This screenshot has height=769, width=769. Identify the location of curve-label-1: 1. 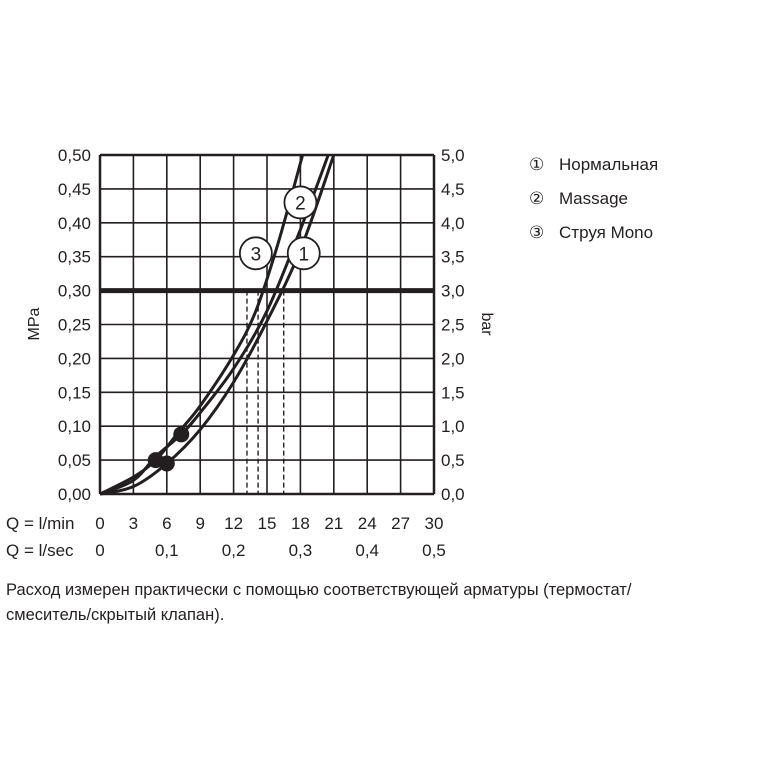
(303, 254).